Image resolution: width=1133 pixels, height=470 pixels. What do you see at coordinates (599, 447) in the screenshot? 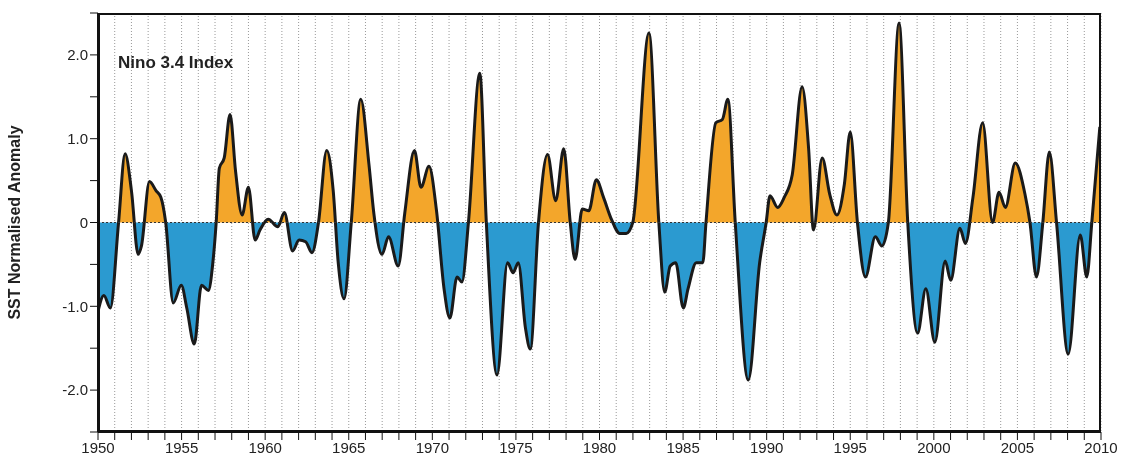
I see `x-tick-label: 1980` at bounding box center [599, 447].